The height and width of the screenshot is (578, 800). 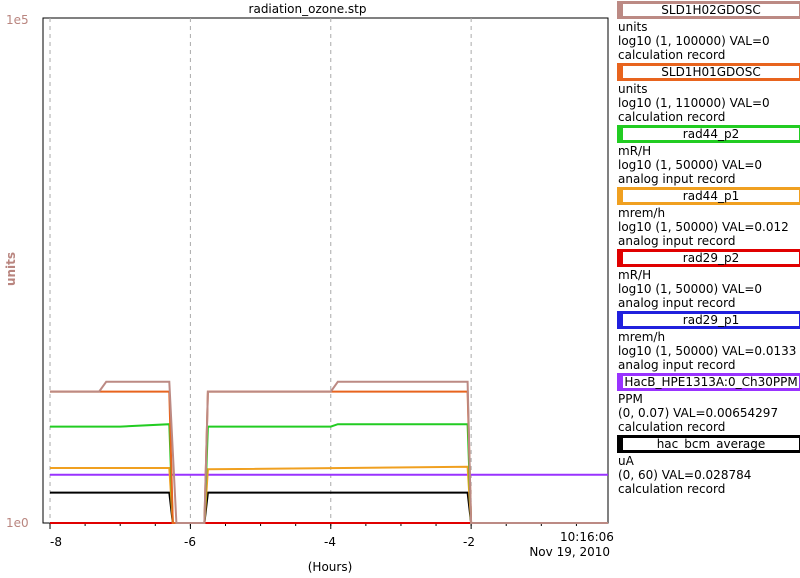 What do you see at coordinates (630, 399) in the screenshot?
I see `legend-entry-detail: PPM` at bounding box center [630, 399].